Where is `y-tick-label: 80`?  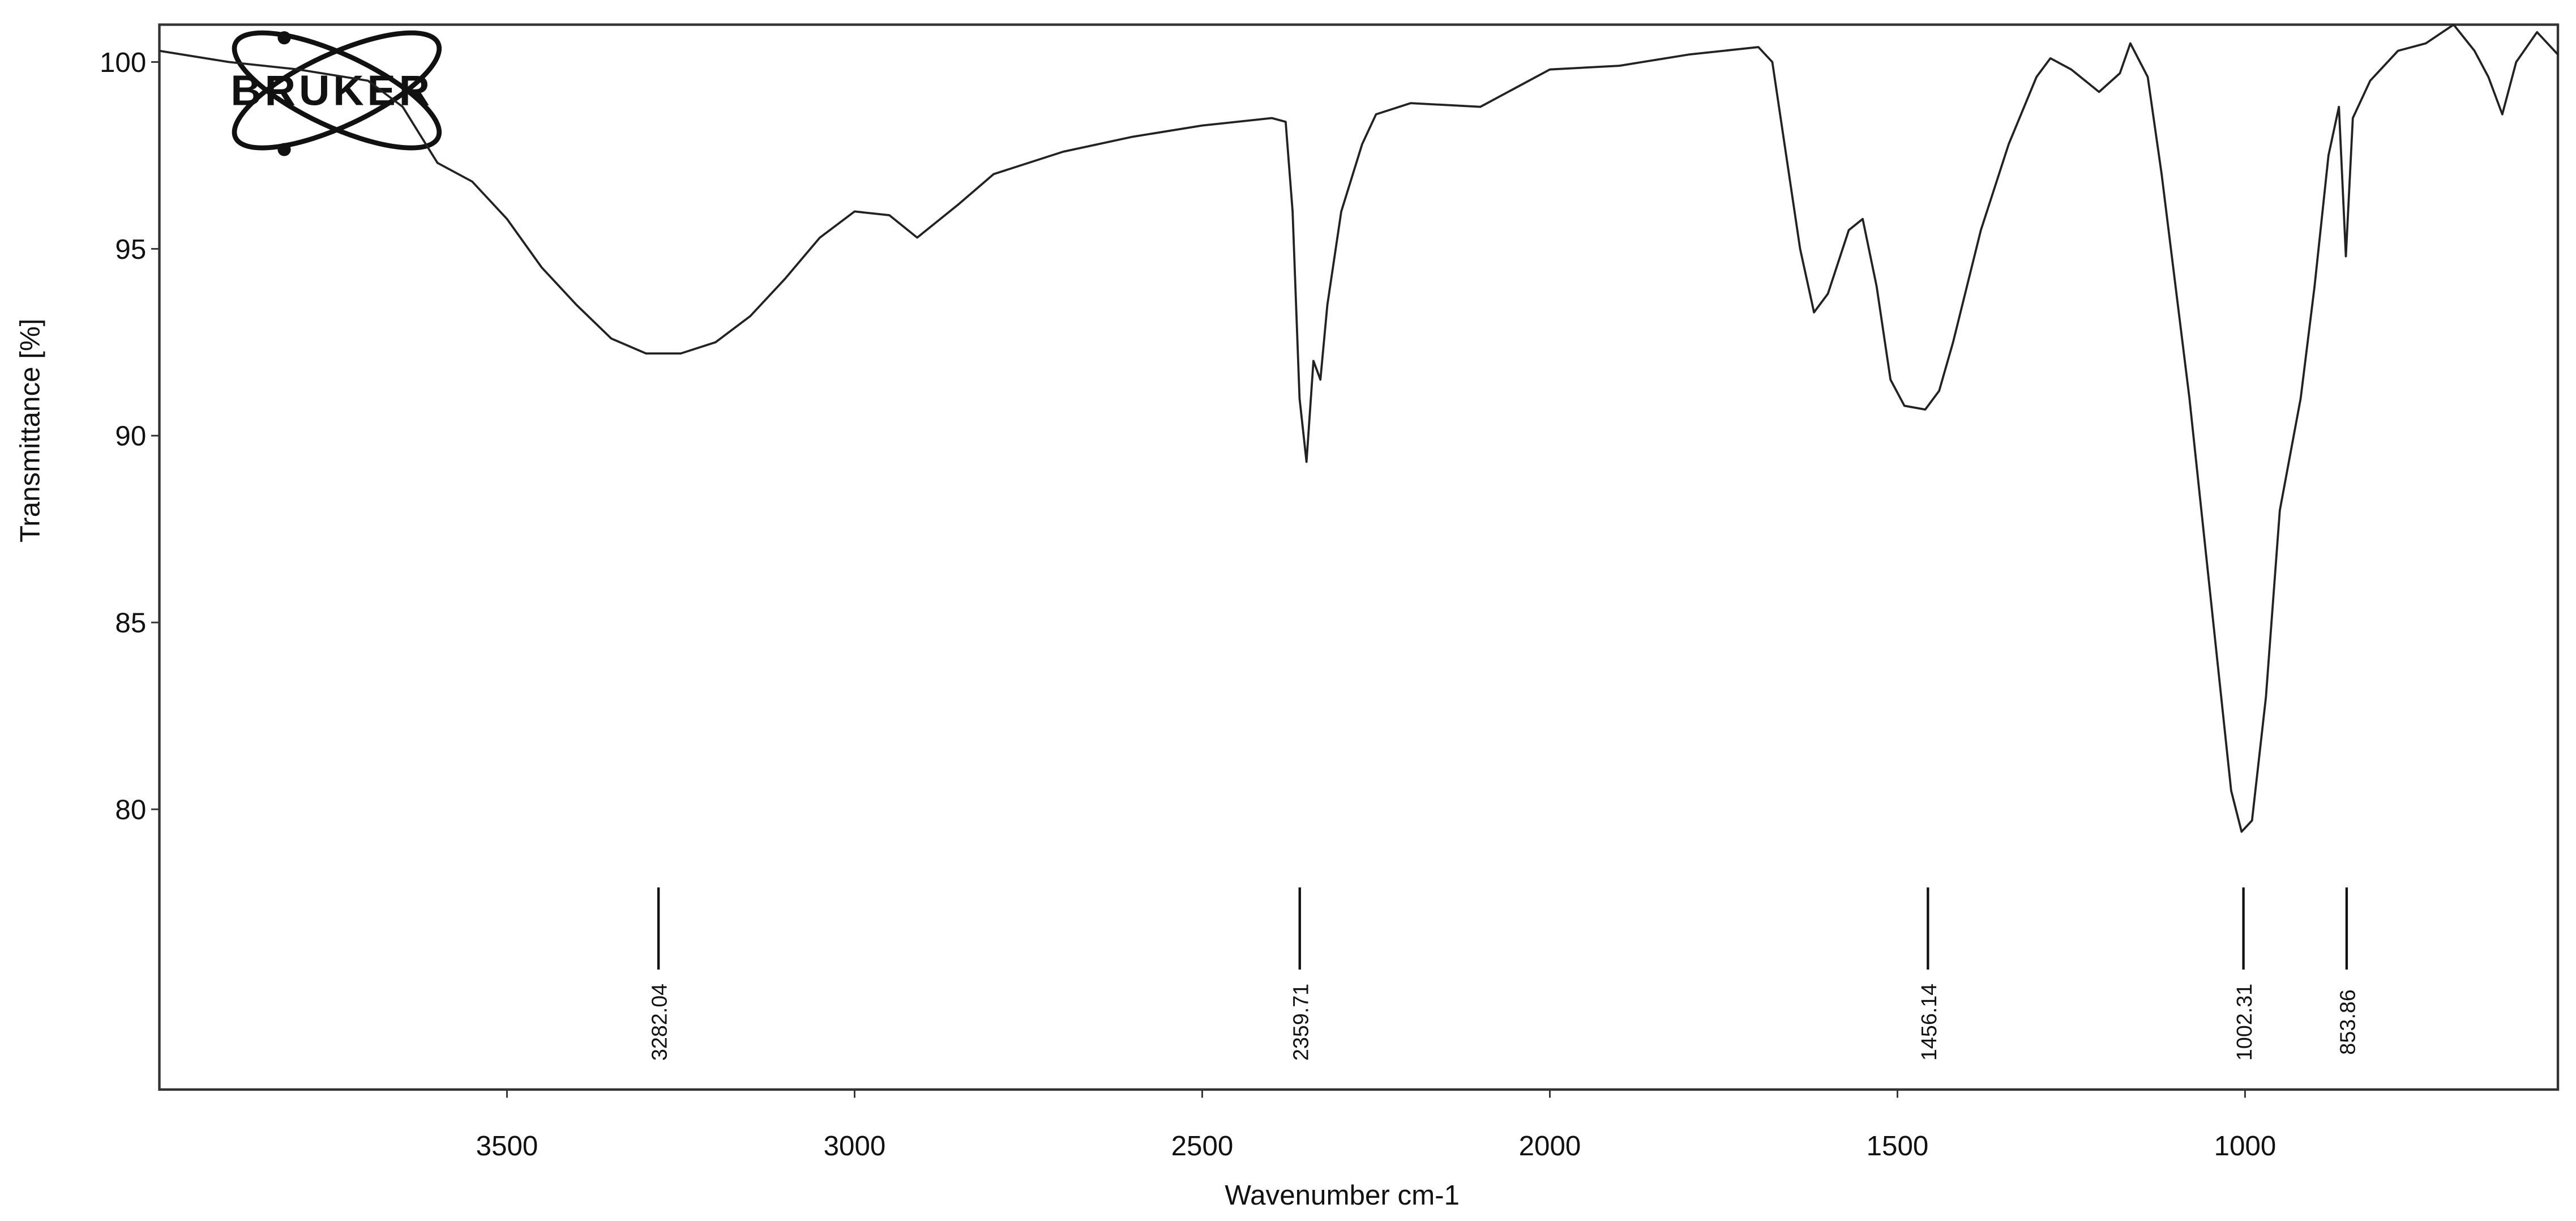
y-tick-label: 80 is located at coordinates (130, 809).